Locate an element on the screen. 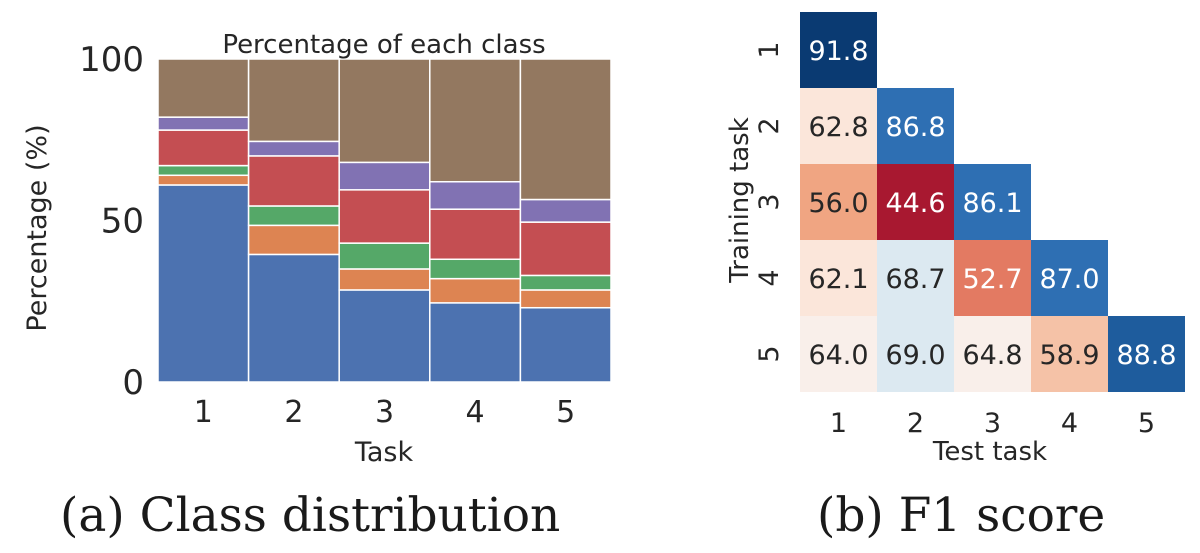  bar-x-tick-label: 4 is located at coordinates (475, 412).